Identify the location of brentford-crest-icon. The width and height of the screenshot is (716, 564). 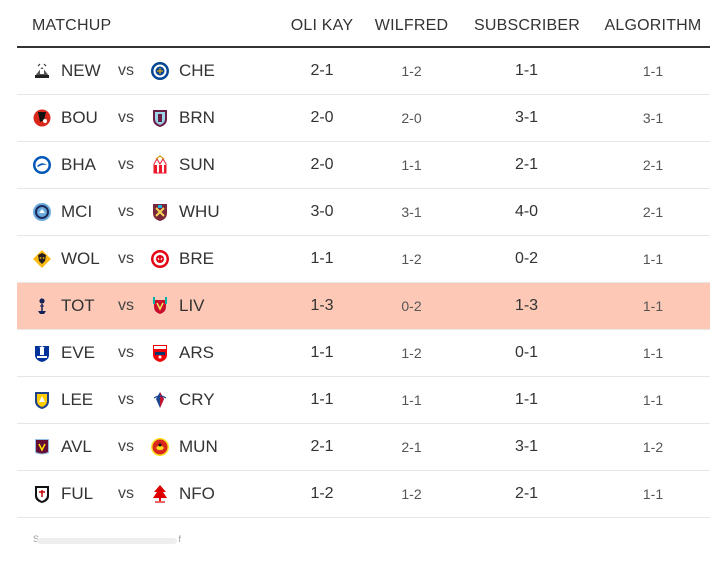
(160, 259).